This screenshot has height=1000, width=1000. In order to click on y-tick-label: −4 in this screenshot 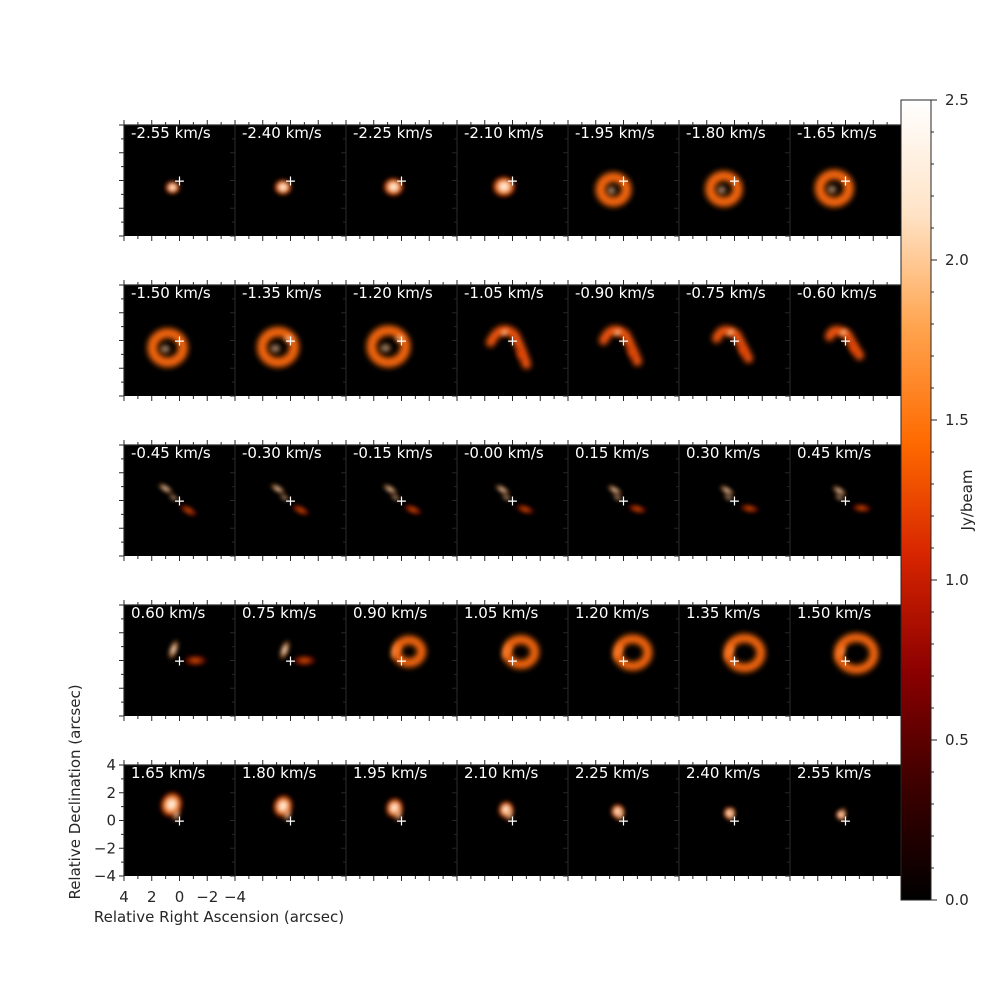, I will do `click(105, 876)`.